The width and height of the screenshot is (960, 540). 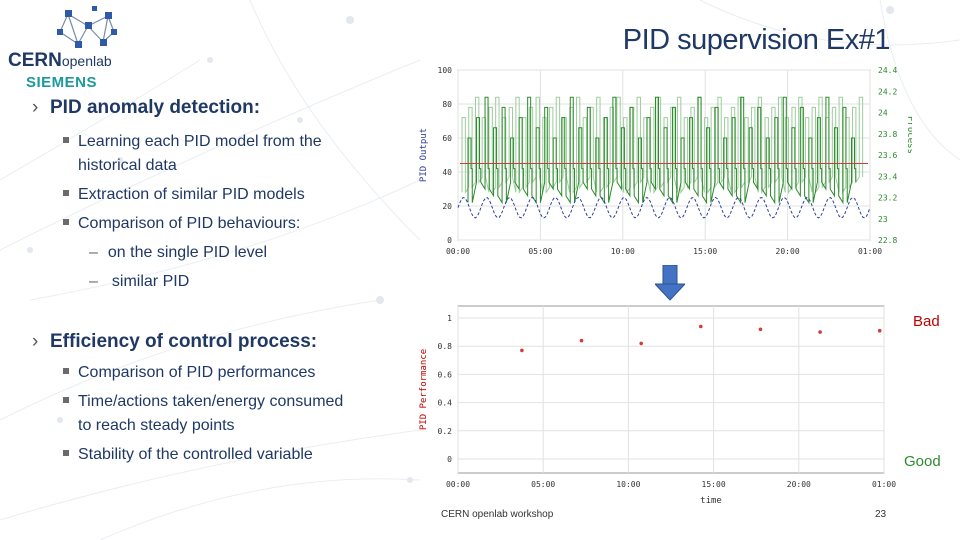 What do you see at coordinates (883, 113) in the screenshot?
I see `y2-tick-label: 24` at bounding box center [883, 113].